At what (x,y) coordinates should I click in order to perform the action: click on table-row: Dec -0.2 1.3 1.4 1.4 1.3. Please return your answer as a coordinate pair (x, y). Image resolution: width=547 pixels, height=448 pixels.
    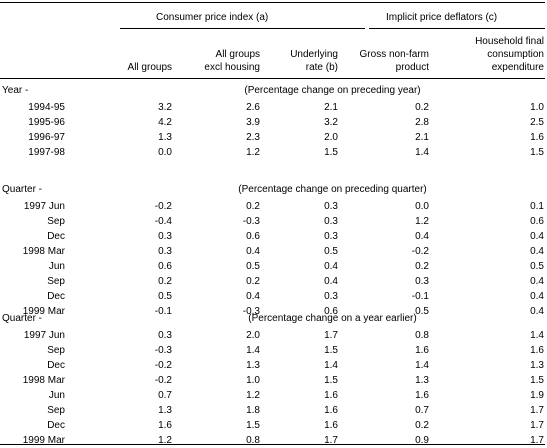
    Looking at the image, I should click on (273, 365).